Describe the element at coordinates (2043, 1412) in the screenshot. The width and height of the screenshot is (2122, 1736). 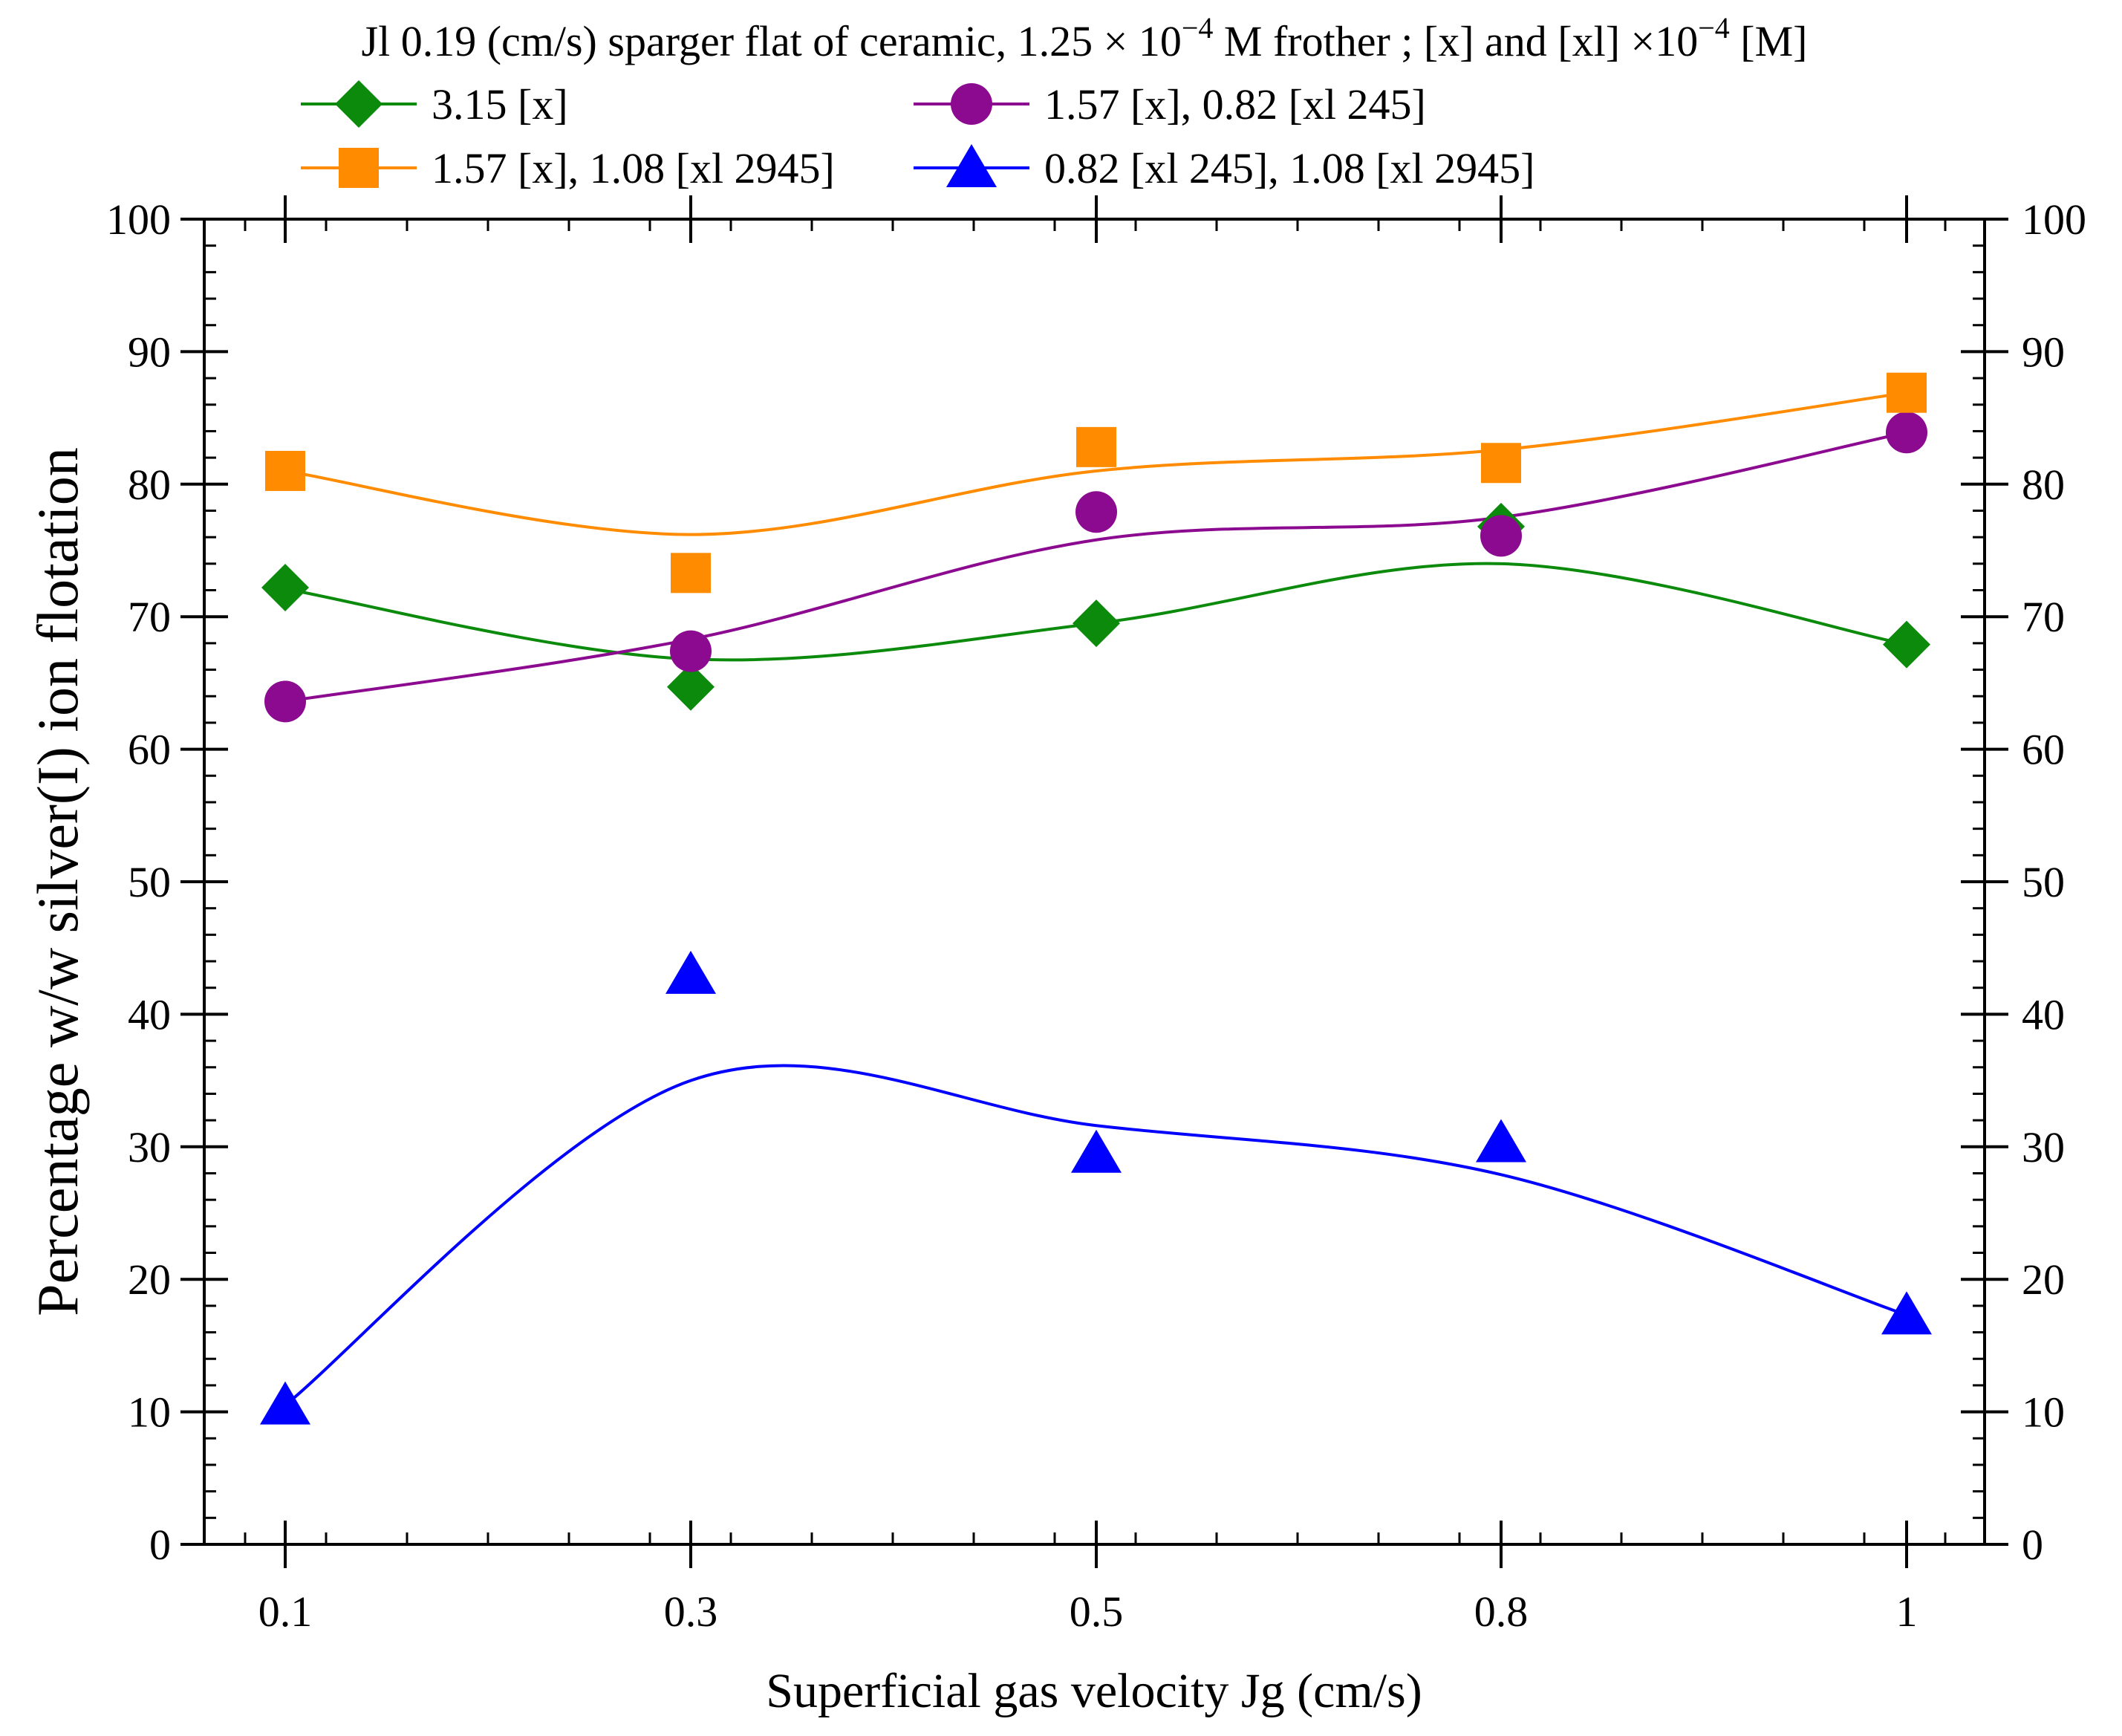
I see `y-tick-label-right: 10` at that location.